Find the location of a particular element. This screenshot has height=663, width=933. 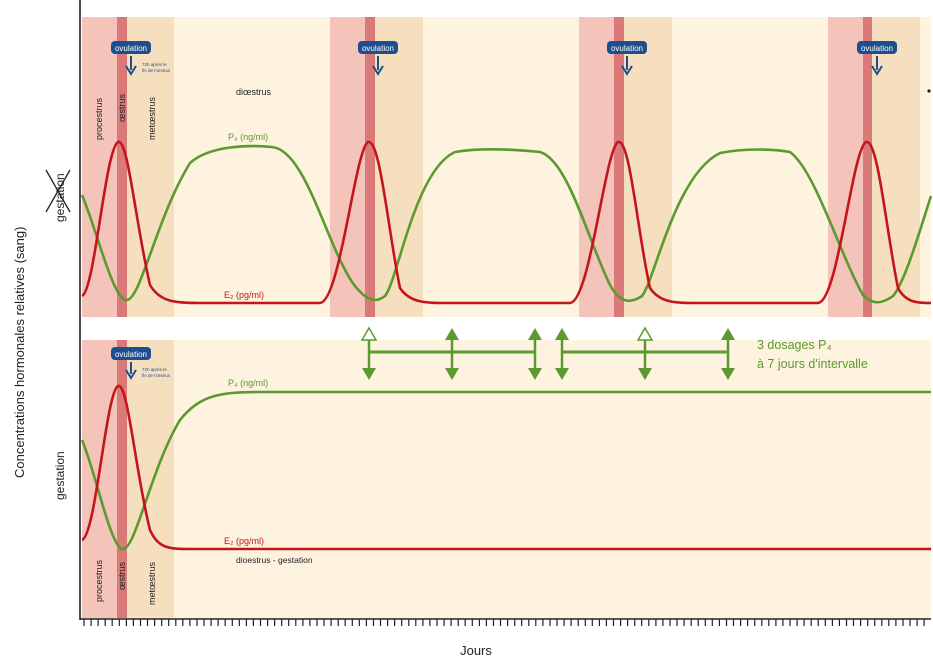

bottom-row-label: gestation is located at coordinates (60, 475).